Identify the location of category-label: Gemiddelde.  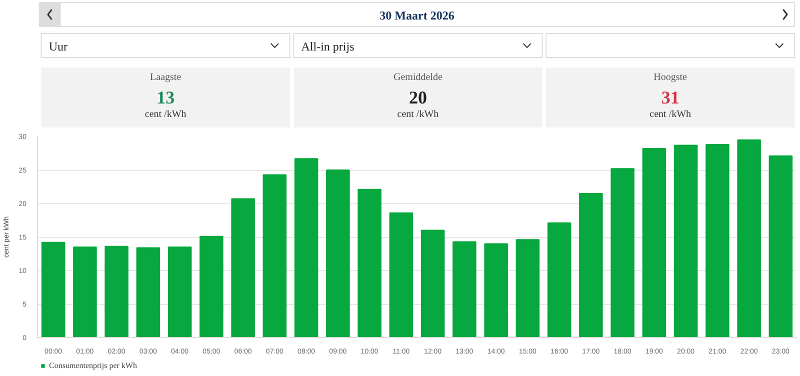
(418, 77).